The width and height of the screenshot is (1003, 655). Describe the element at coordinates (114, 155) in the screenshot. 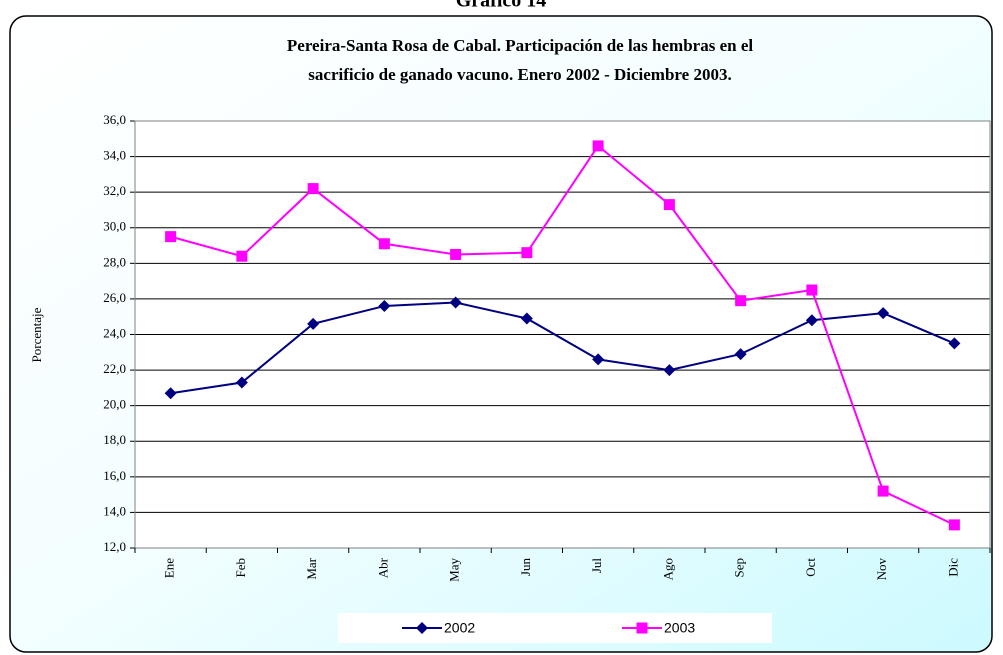

I see `y-tick-label: 34,0` at that location.